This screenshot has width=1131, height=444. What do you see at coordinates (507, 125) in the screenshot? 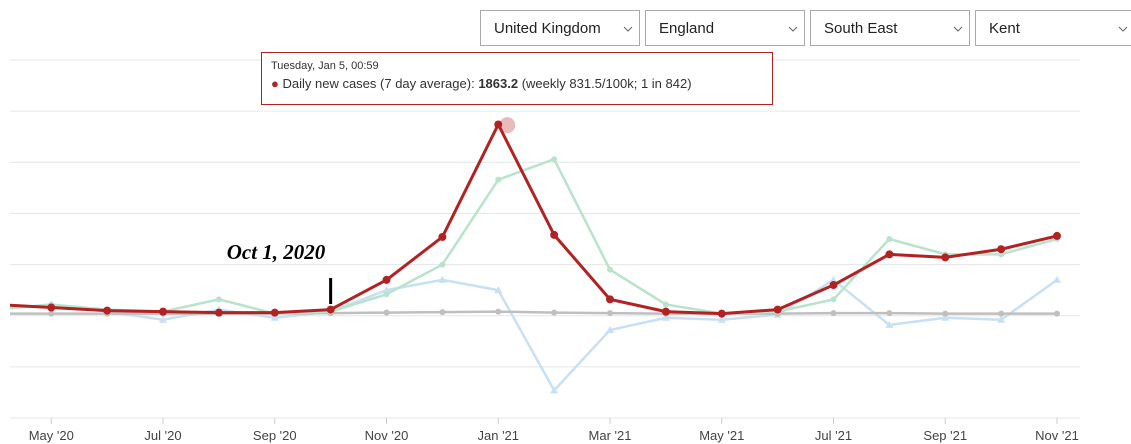
I see `hover-point` at bounding box center [507, 125].